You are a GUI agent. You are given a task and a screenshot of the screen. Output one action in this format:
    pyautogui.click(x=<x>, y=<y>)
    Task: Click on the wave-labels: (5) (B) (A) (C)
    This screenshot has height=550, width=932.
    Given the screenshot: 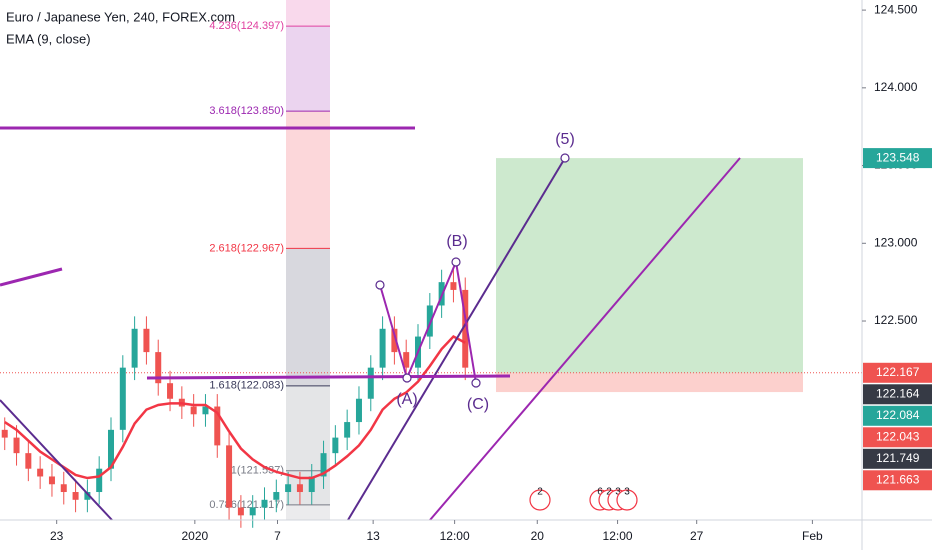 What is the action you would take?
    pyautogui.click(x=485, y=272)
    